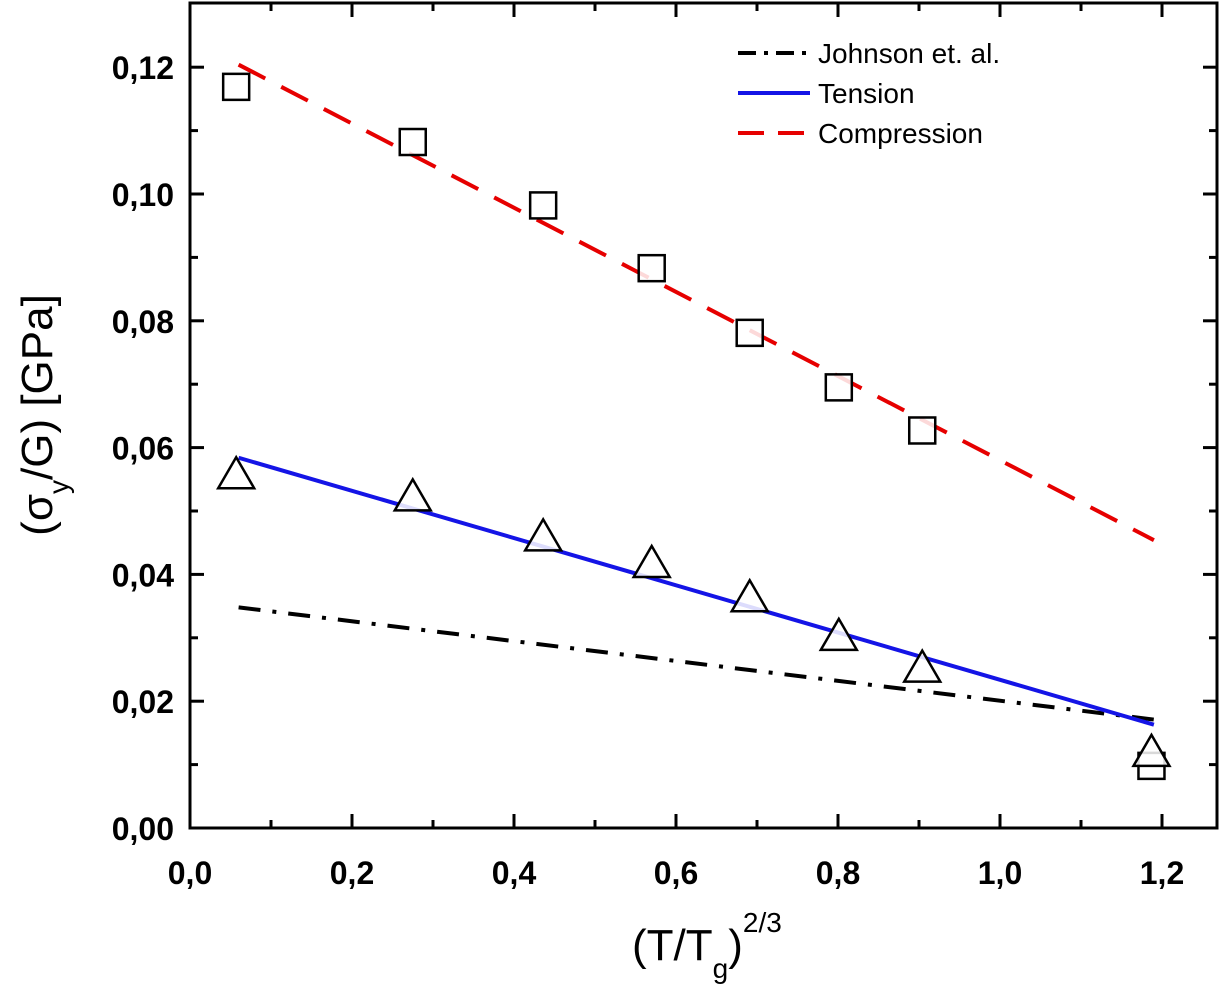 The image size is (1220, 984). I want to click on y-tick-label: 0,06, so click(143, 449).